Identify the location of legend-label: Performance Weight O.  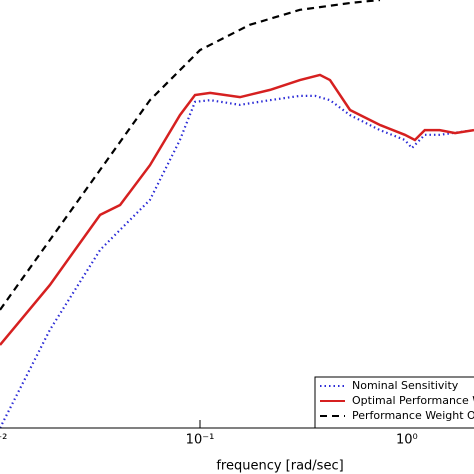
(413, 415).